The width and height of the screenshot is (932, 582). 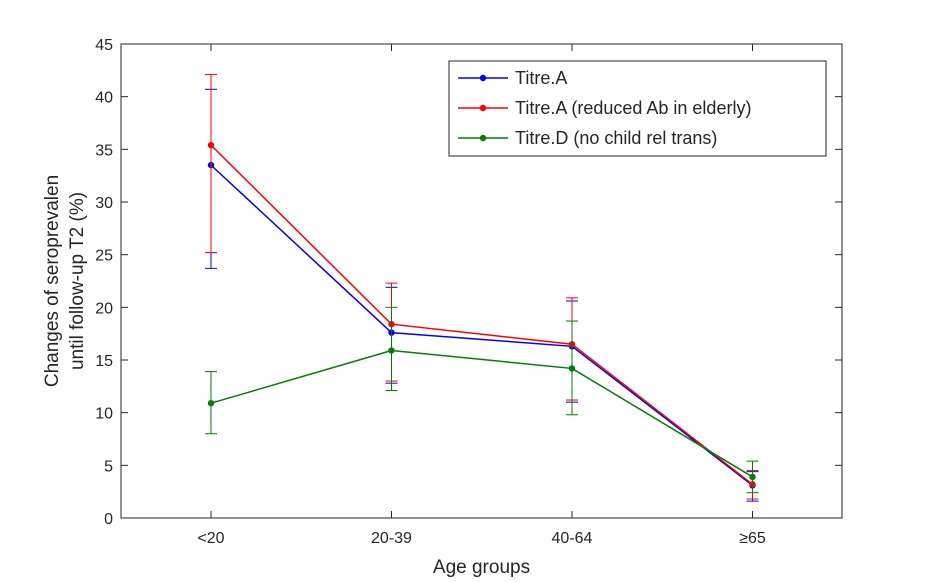 What do you see at coordinates (104, 45) in the screenshot?
I see `y-tick-label: 45` at bounding box center [104, 45].